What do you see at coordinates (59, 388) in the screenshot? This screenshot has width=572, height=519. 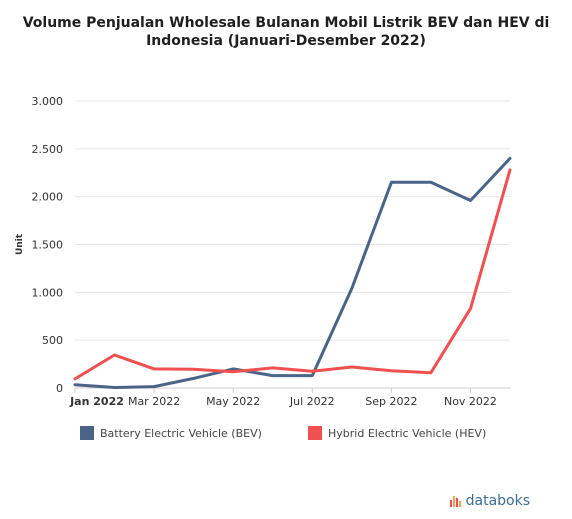 I see `y-tick-label: 0` at bounding box center [59, 388].